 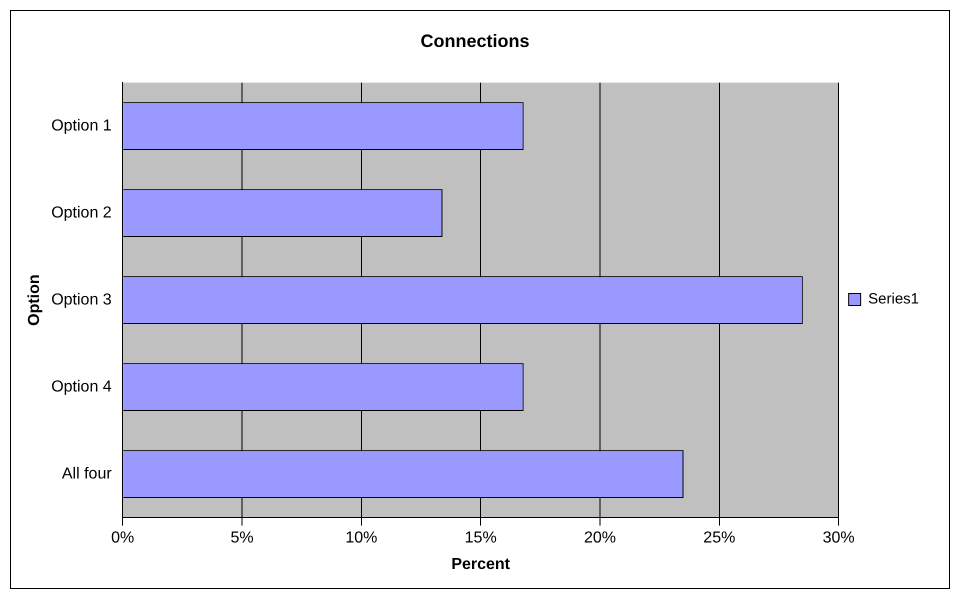 I want to click on x-axis-title: Percent, so click(x=481, y=564).